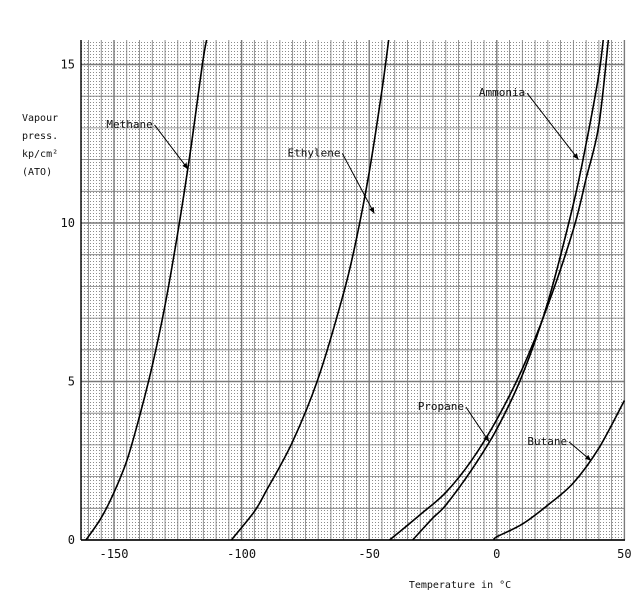 Image resolution: width=638 pixels, height=605 pixels. Describe the element at coordinates (460, 585) in the screenshot. I see `x-axis-title: Temperature in °C` at that location.